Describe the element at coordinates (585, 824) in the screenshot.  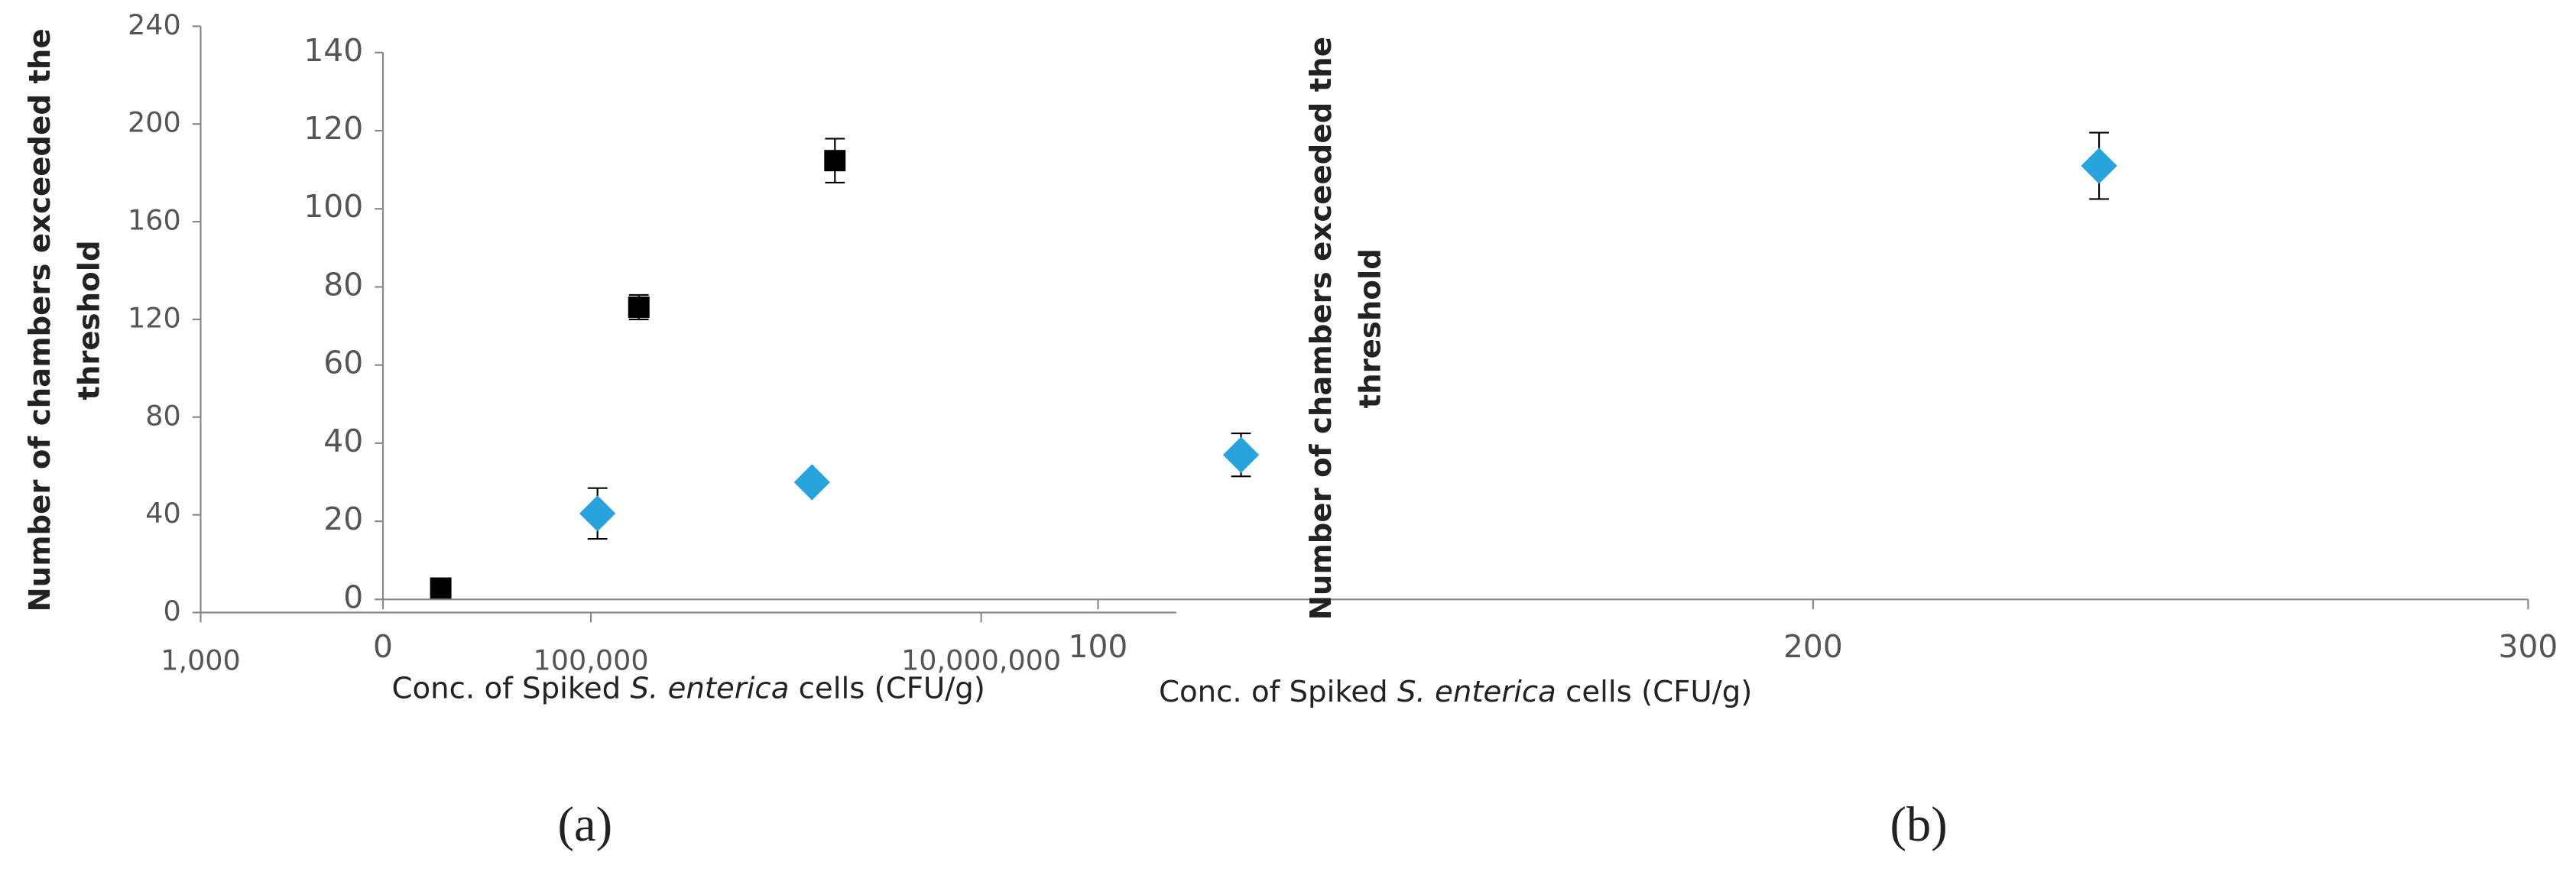
I see `panel-label: (a)` at that location.